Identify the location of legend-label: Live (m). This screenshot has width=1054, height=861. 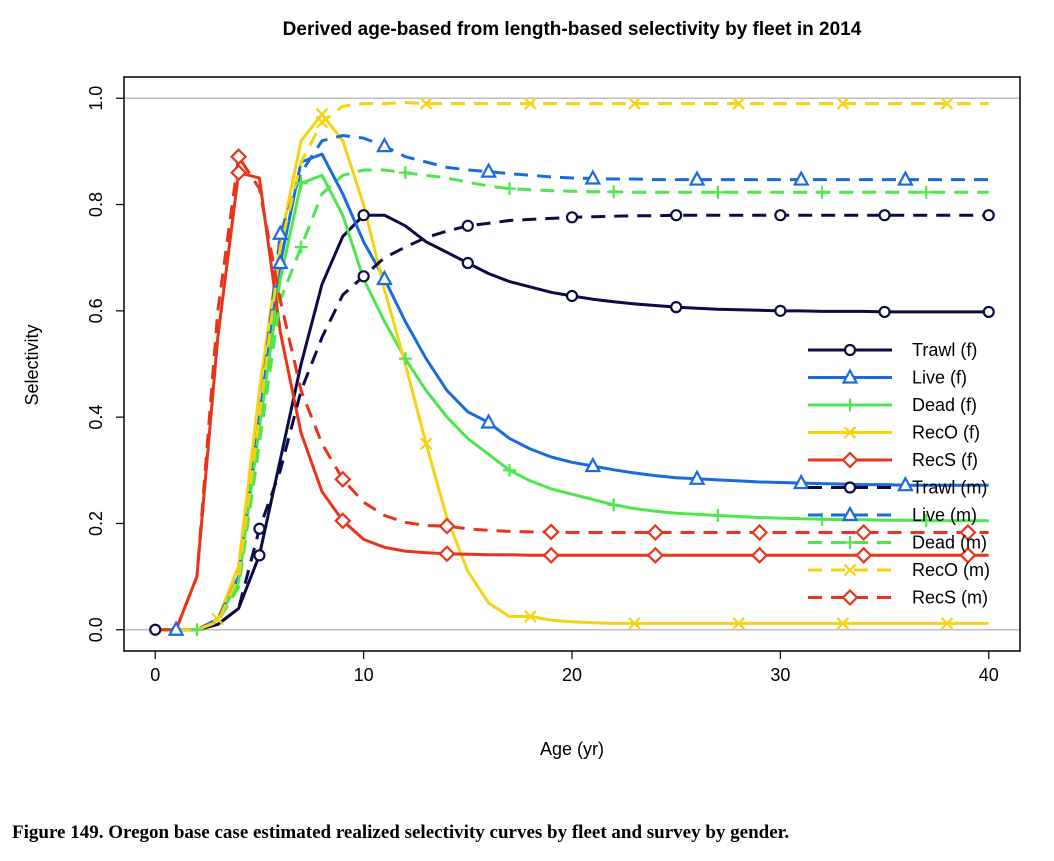
(944, 515).